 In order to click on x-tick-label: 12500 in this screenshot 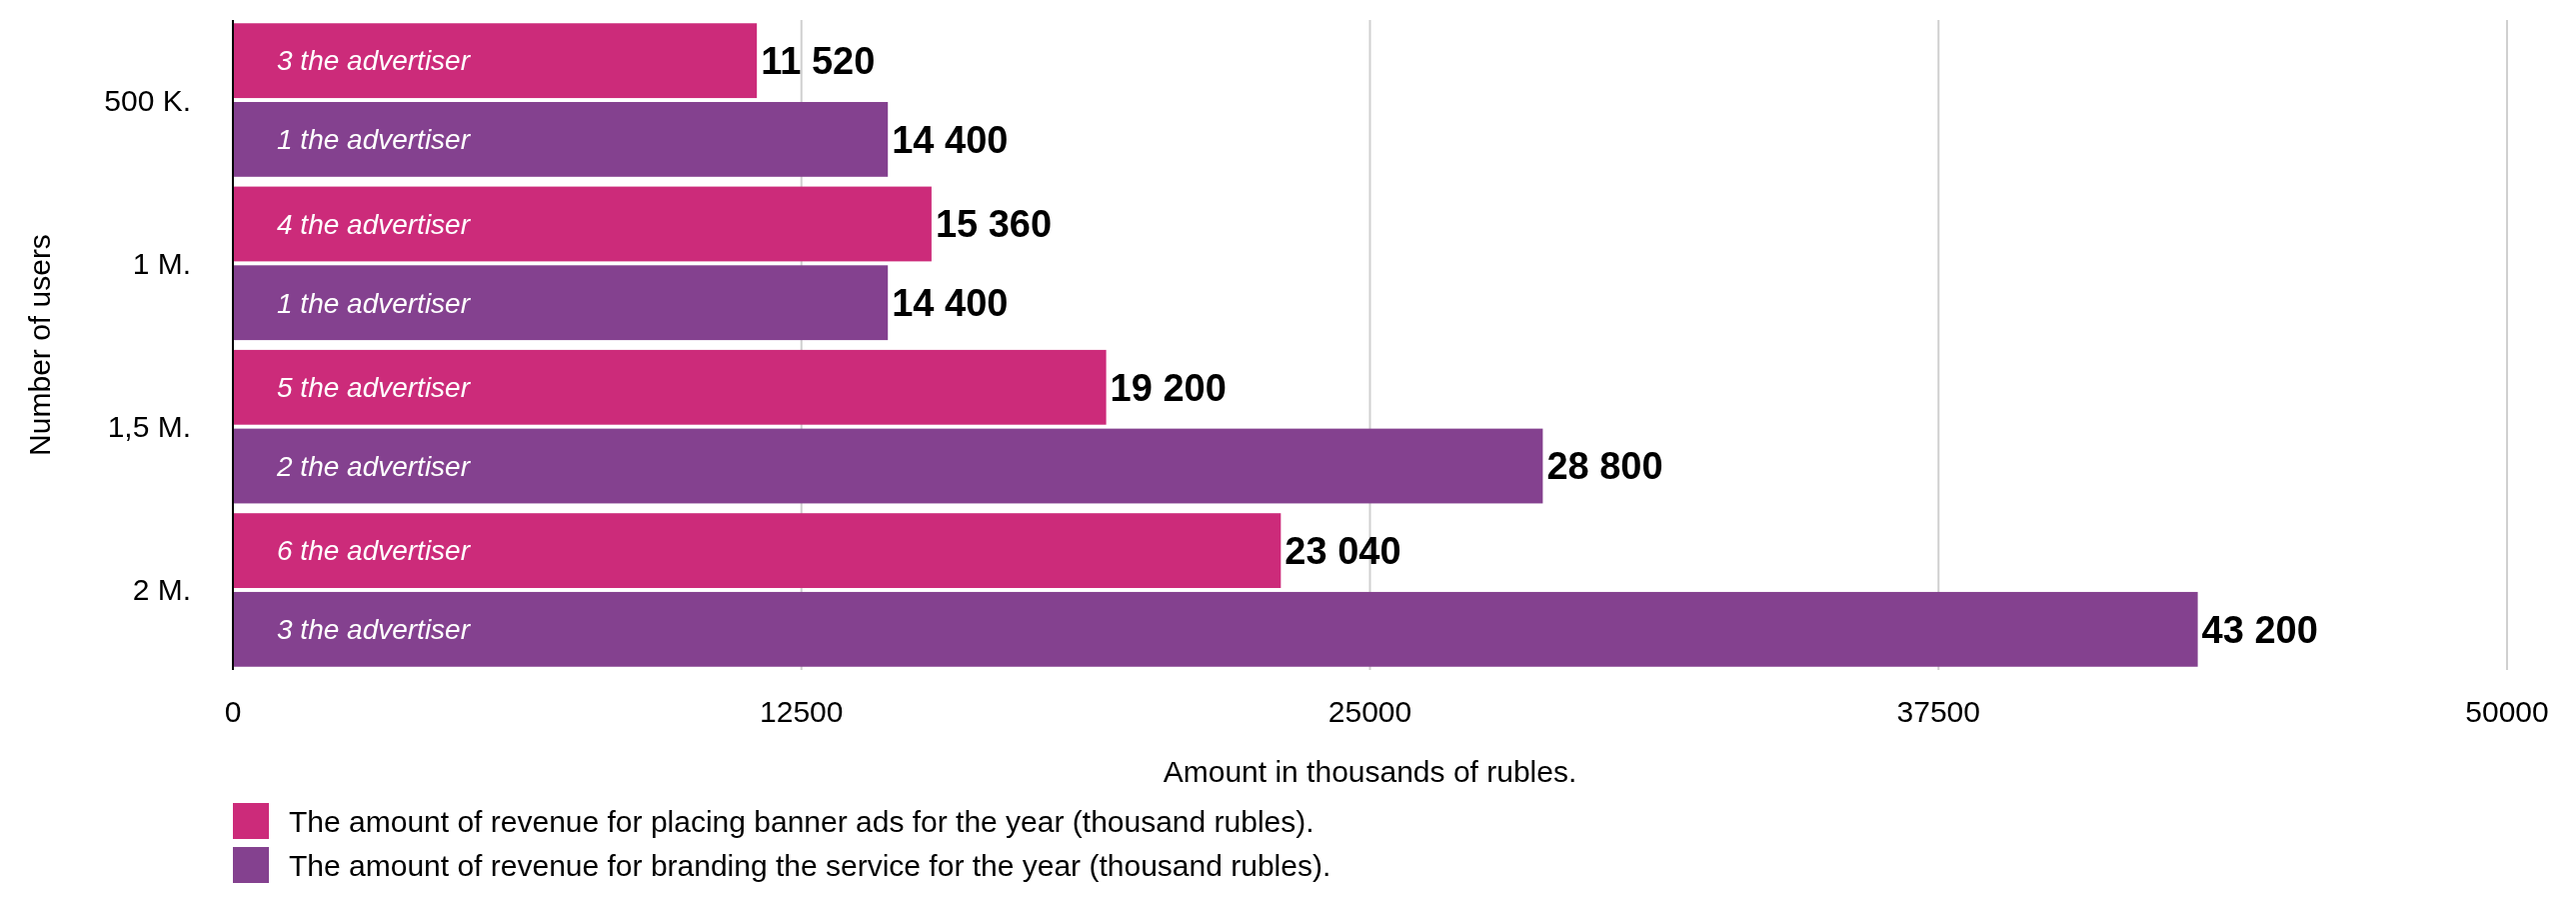, I will do `click(802, 711)`.